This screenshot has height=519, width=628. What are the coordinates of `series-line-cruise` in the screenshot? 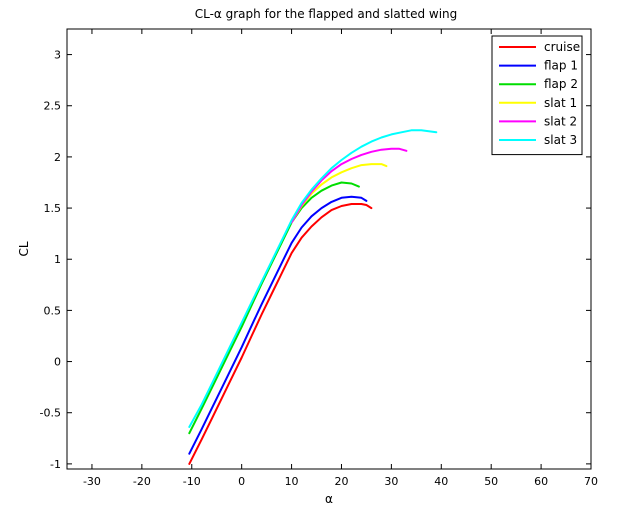 It's located at (280, 334).